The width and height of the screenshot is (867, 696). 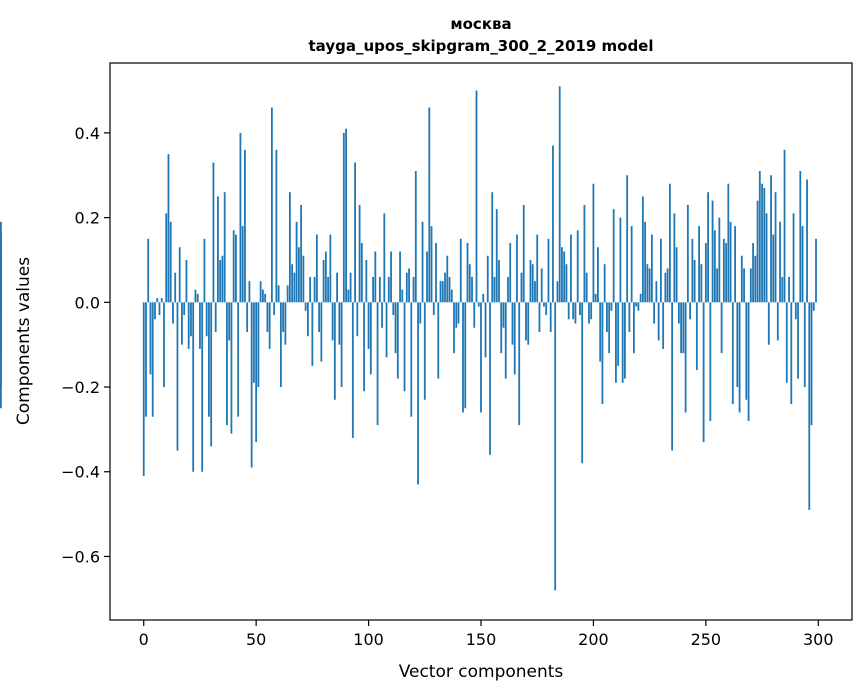 I want to click on chart-title: москва, so click(x=480, y=24).